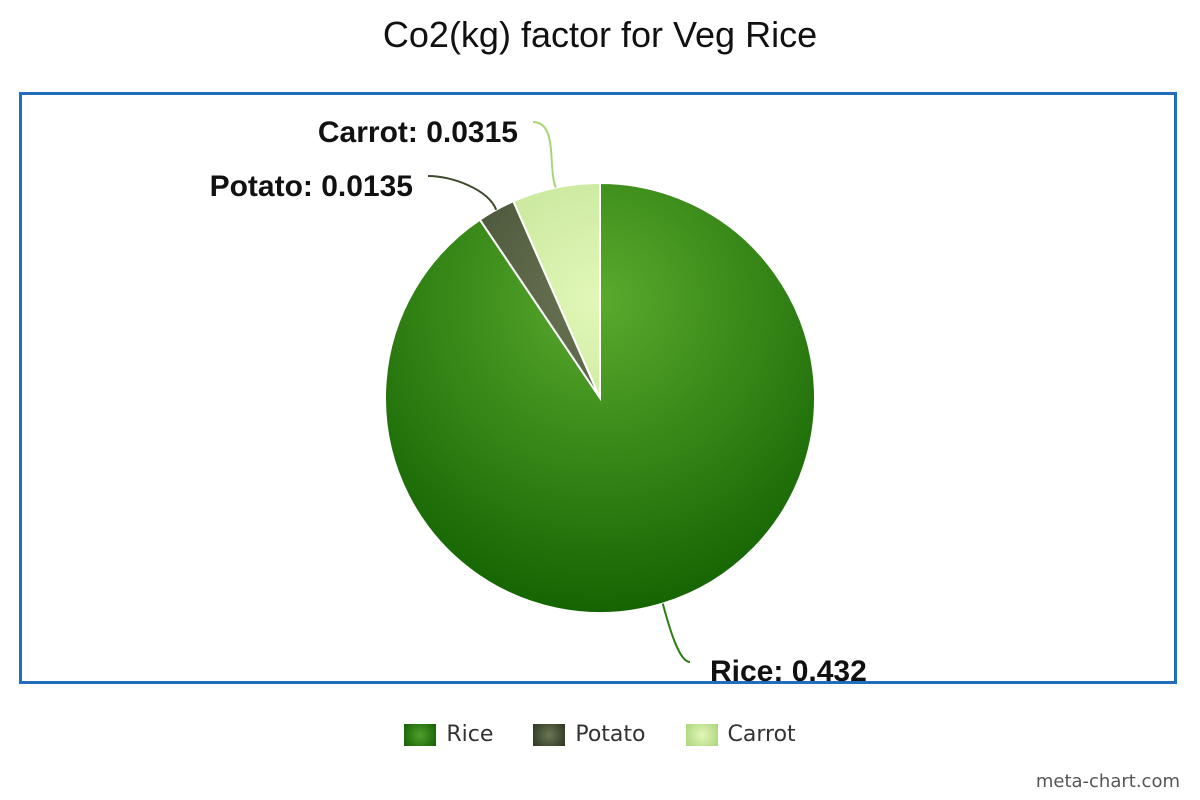  What do you see at coordinates (600, 34) in the screenshot?
I see `chart-title: Co2(kg) factor for Veg Rice` at bounding box center [600, 34].